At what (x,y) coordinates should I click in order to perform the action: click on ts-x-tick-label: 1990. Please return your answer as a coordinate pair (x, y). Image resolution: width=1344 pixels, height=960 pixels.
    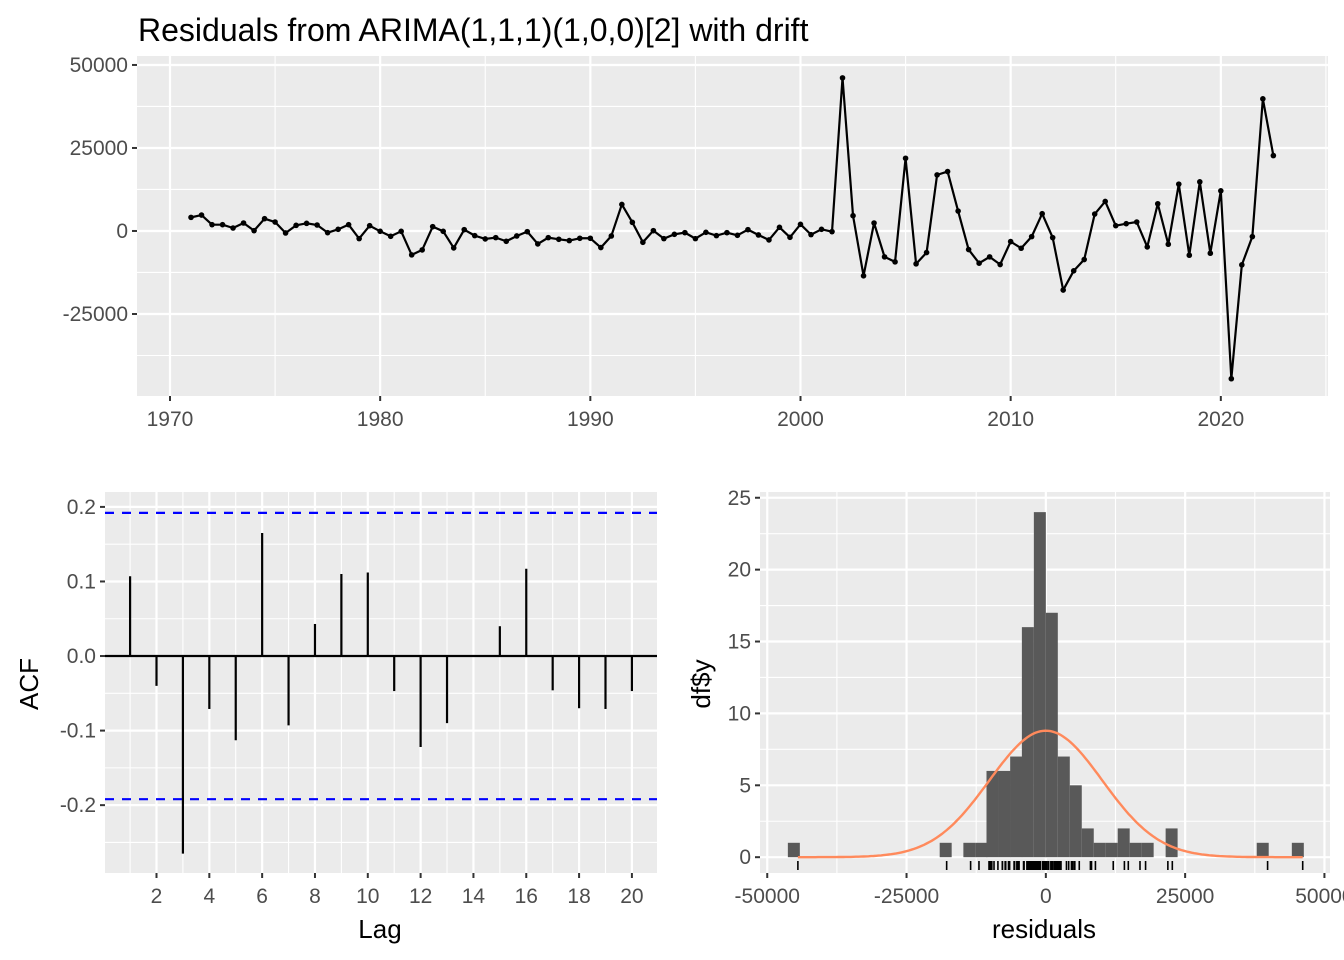
    Looking at the image, I should click on (590, 419).